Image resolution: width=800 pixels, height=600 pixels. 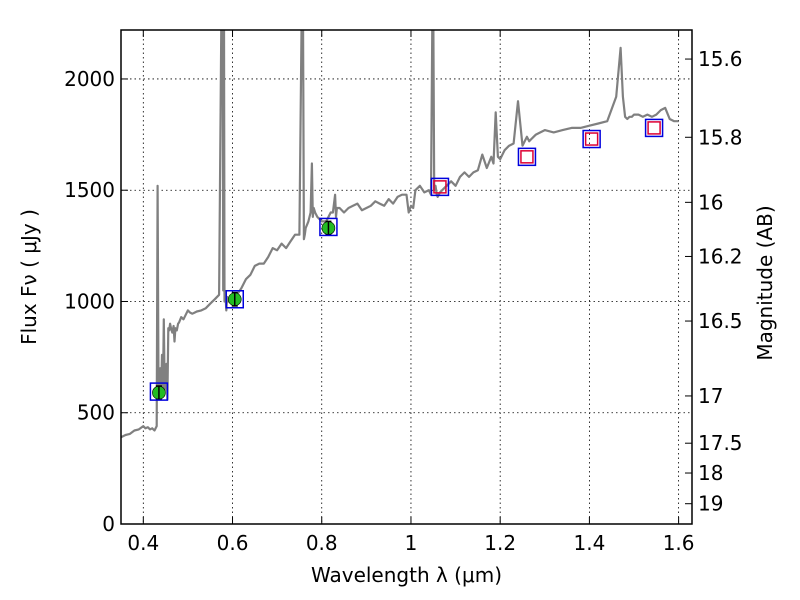 I want to click on x-tick-label: 1, so click(x=411, y=543).